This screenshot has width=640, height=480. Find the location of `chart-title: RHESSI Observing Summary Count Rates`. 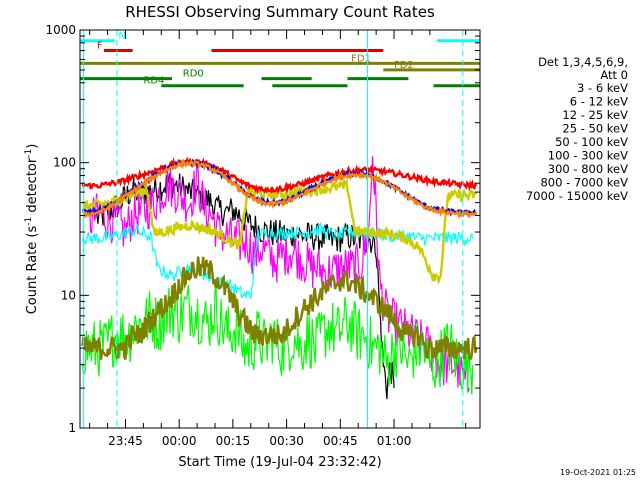

chart-title: RHESSI Observing Summary Count Rates is located at coordinates (280, 12).